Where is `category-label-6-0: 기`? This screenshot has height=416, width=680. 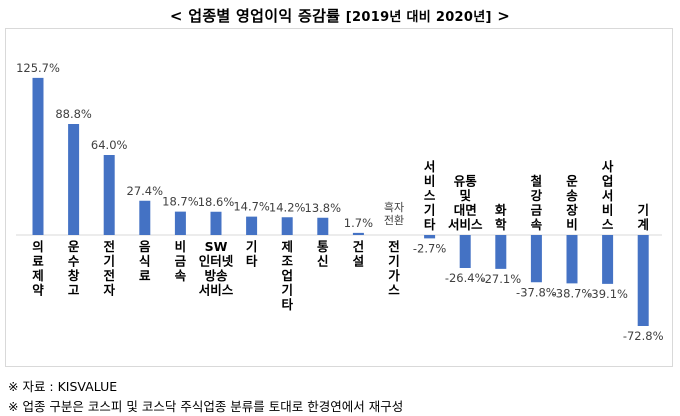 category-label-6-0: 기 is located at coordinates (252, 246).